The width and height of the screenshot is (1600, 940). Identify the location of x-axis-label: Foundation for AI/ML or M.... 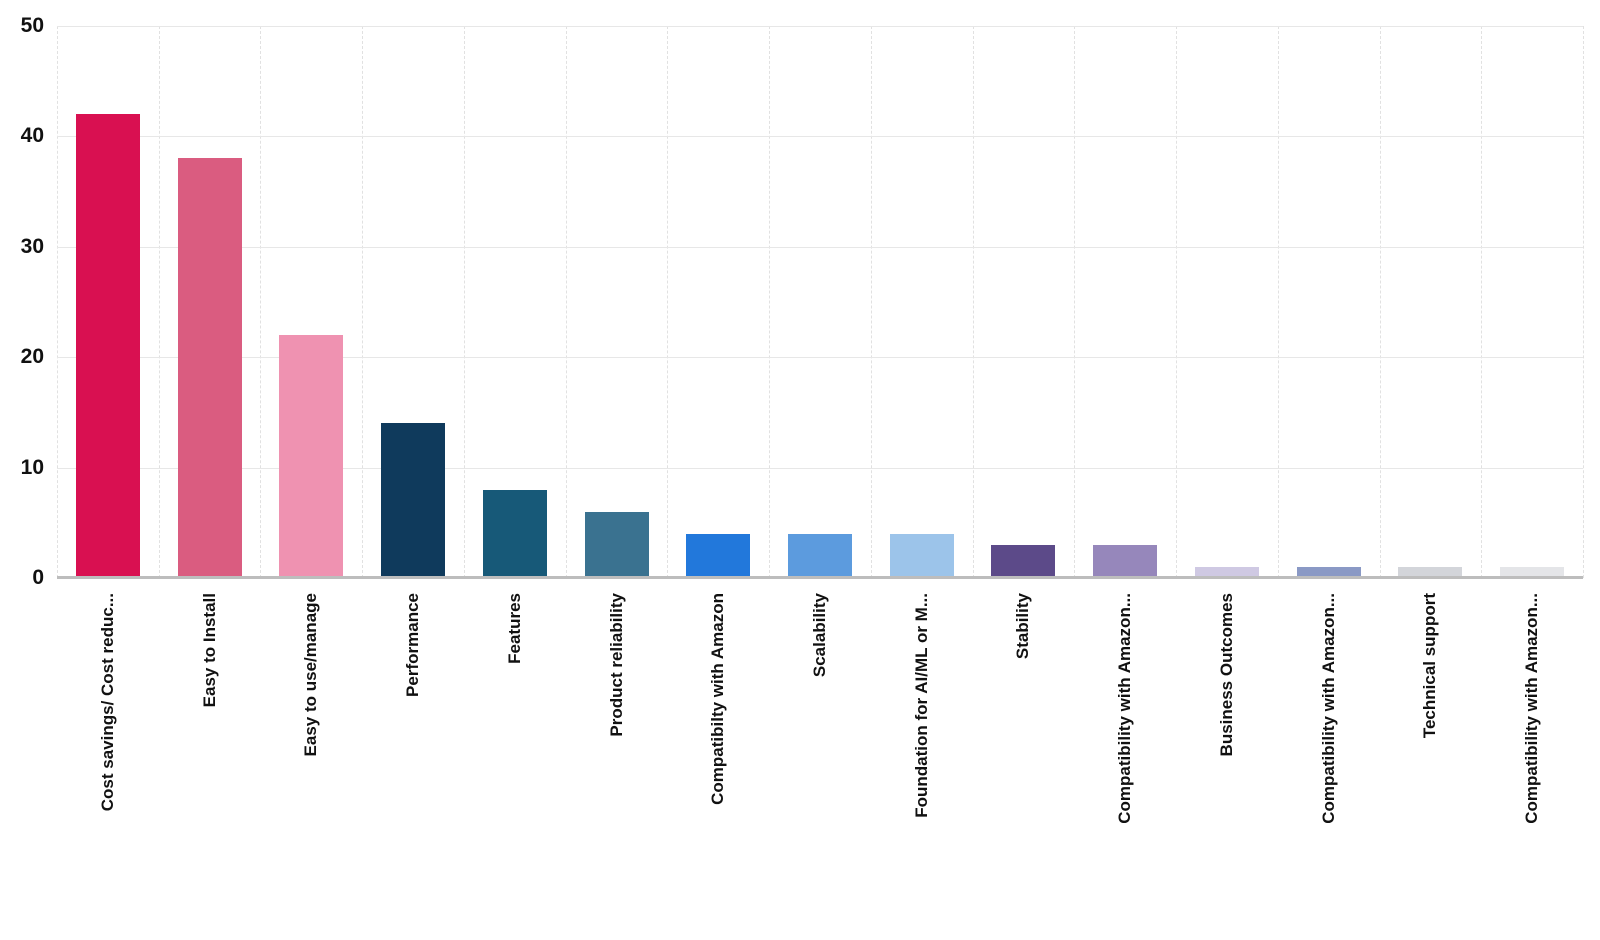
(921, 705).